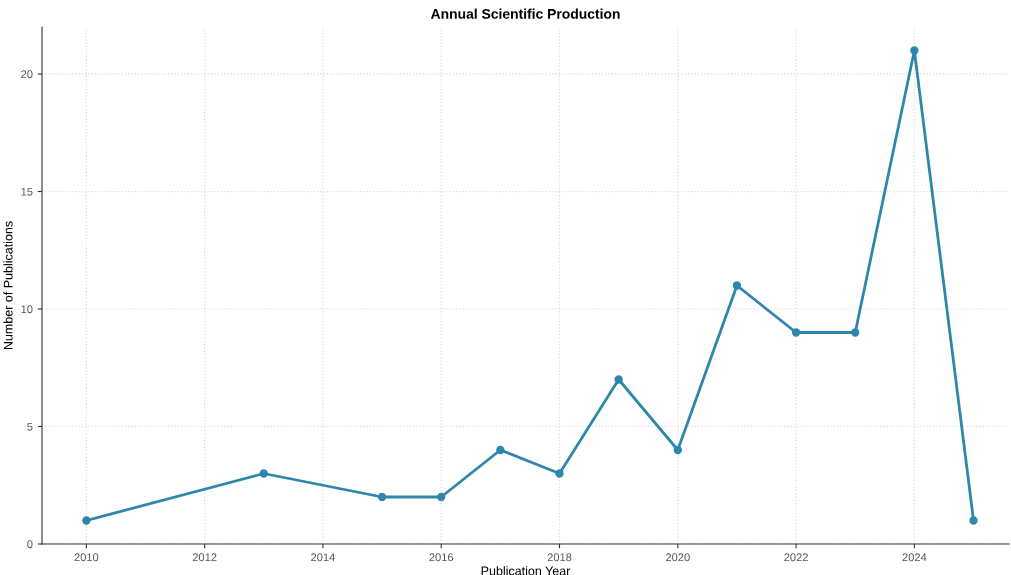 This screenshot has width=1011, height=575. What do you see at coordinates (30, 426) in the screenshot?
I see `y-tick-label: 5` at bounding box center [30, 426].